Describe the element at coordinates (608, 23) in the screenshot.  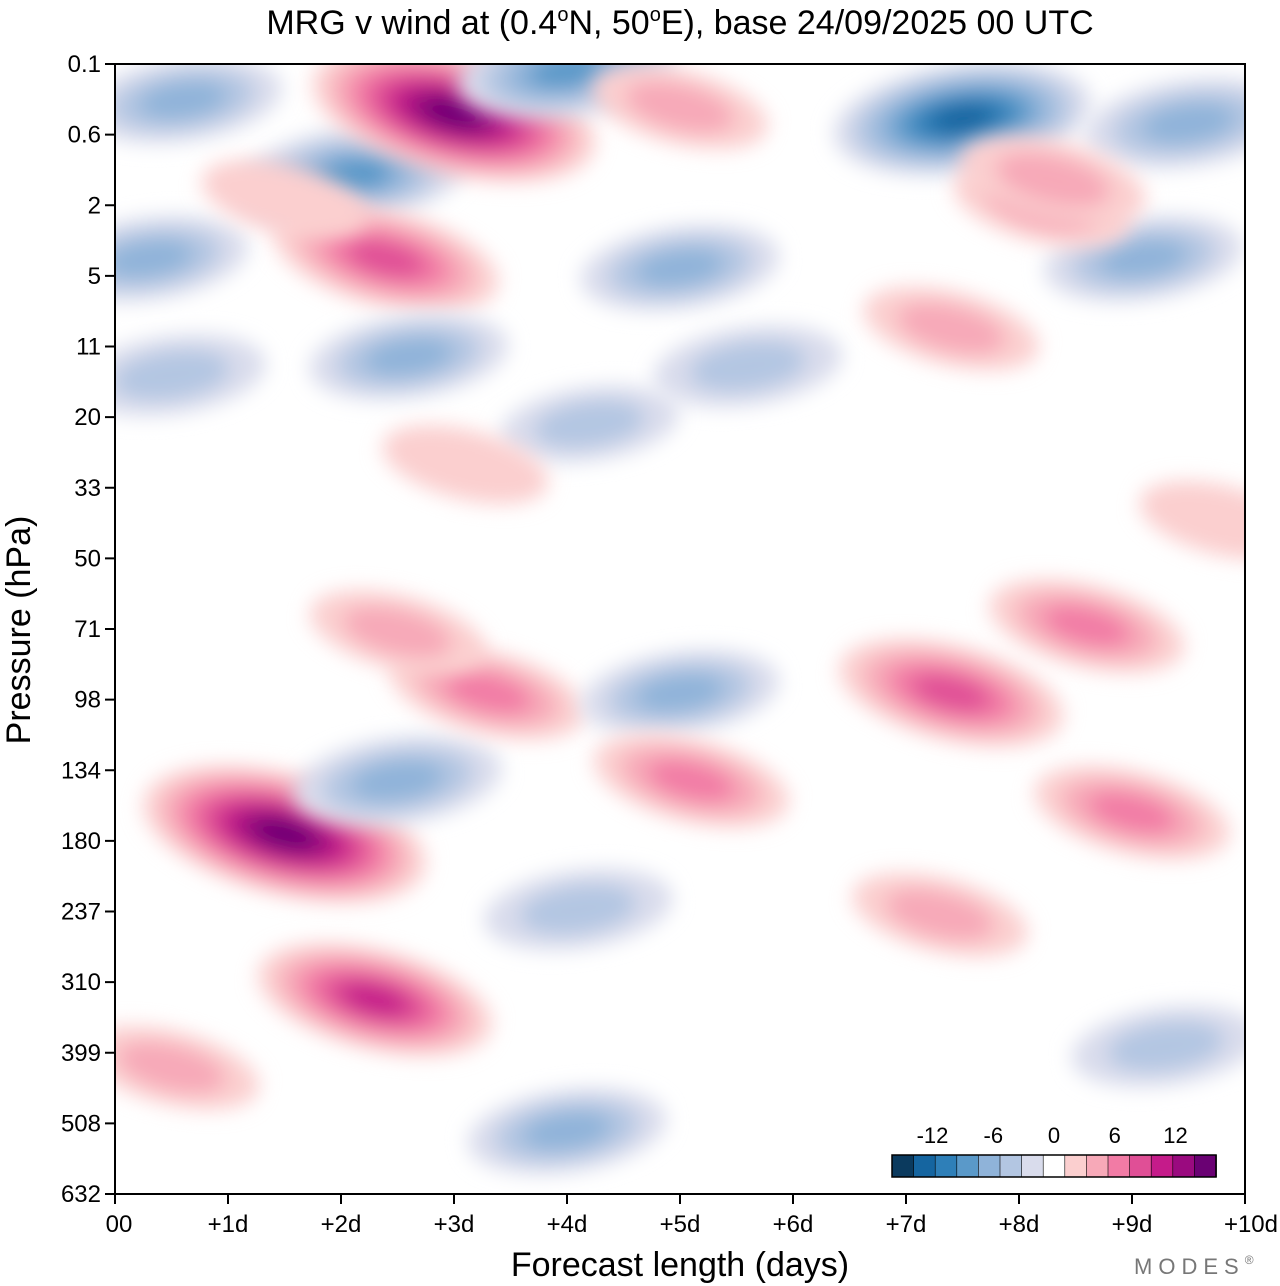
I see `title-part-2: N, 50` at that location.